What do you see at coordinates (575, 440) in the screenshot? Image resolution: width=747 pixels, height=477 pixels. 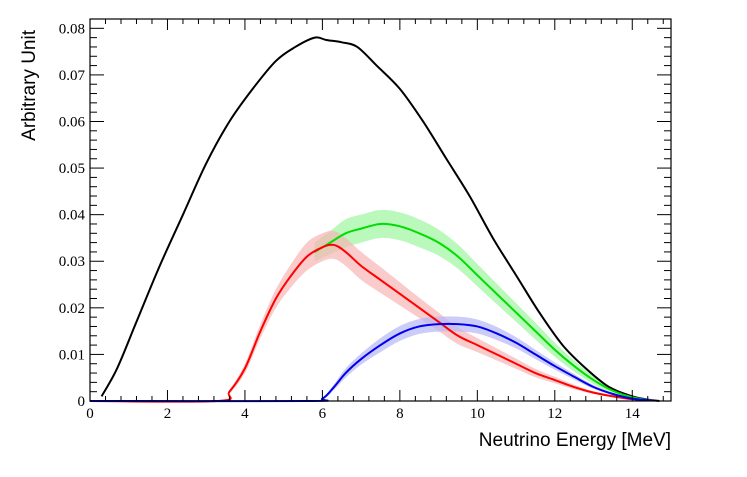 I see `x-axis-title: Neutrino Energy [MeV]` at bounding box center [575, 440].